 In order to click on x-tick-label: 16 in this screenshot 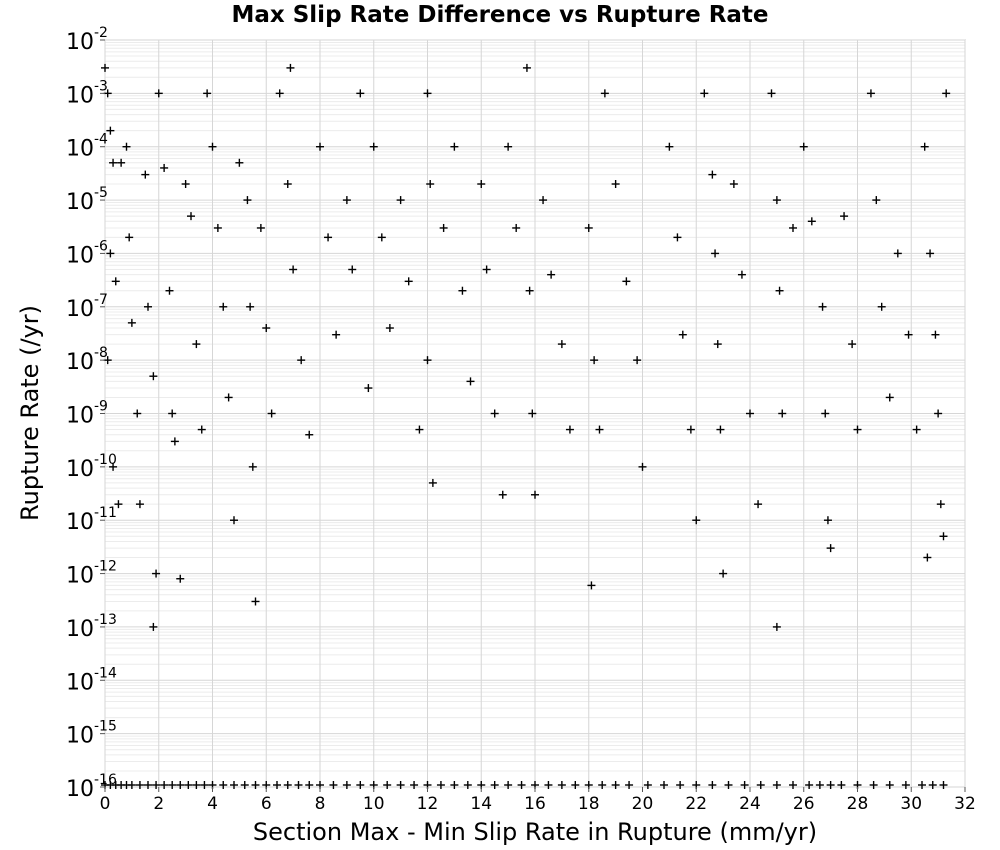, I will do `click(535, 804)`.